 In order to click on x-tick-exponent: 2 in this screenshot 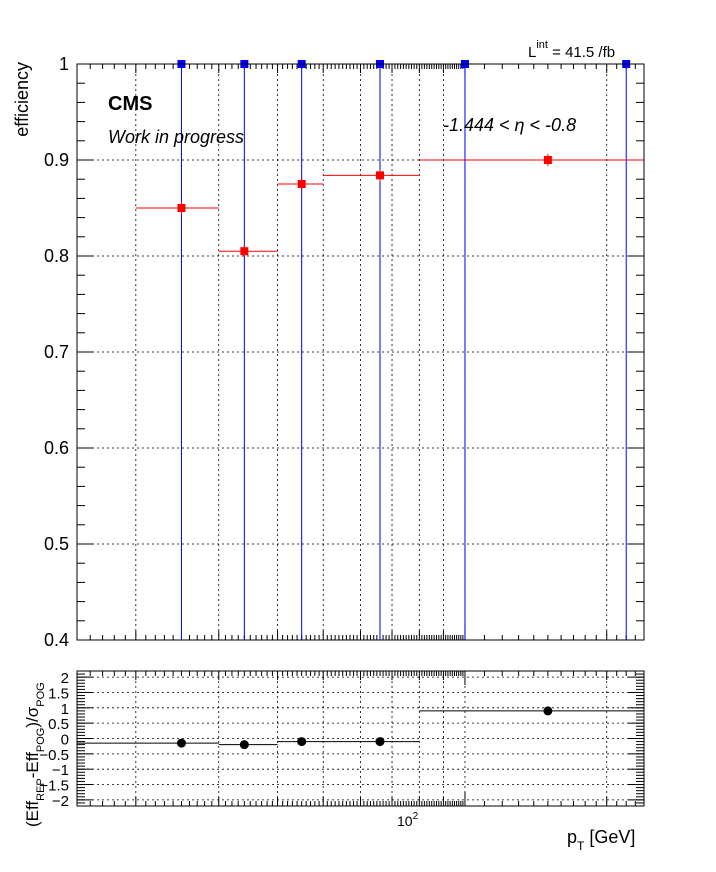, I will do `click(416, 816)`.